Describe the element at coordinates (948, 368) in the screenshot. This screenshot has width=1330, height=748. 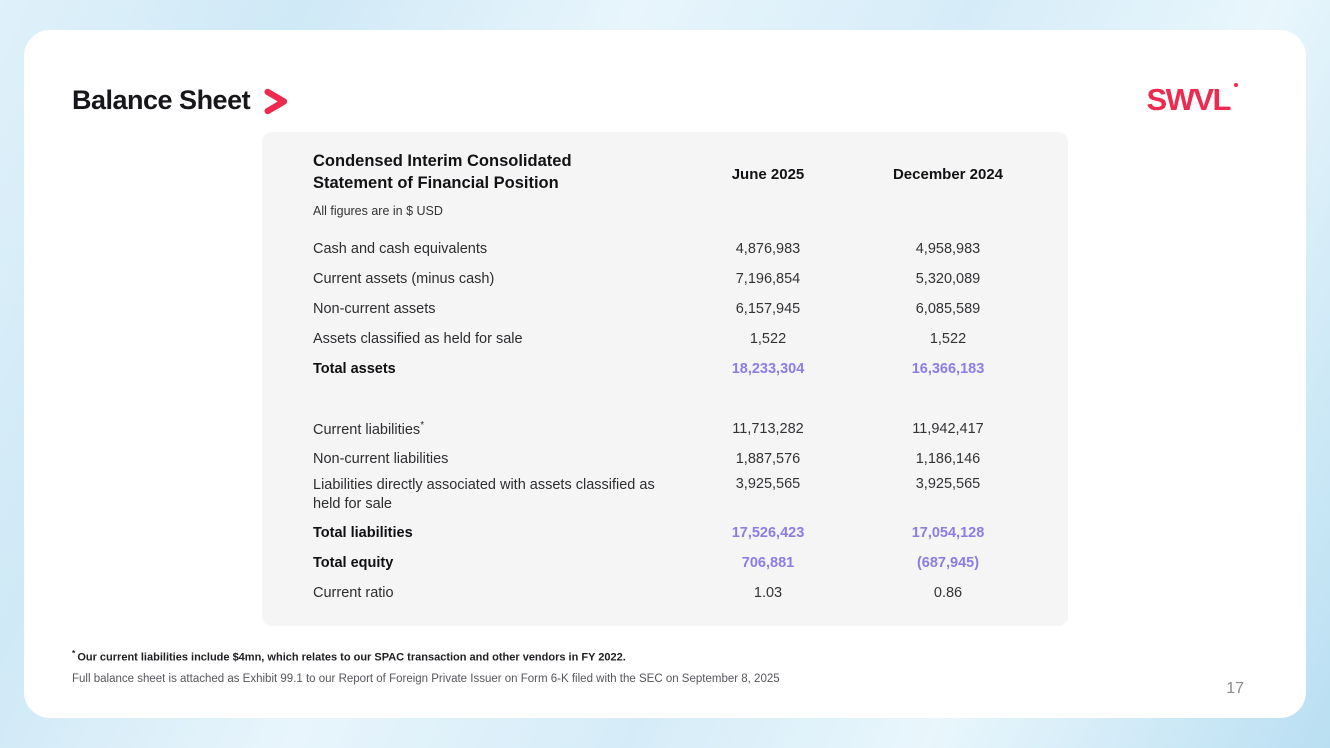
I see `row-value-december: 16,366,183` at that location.